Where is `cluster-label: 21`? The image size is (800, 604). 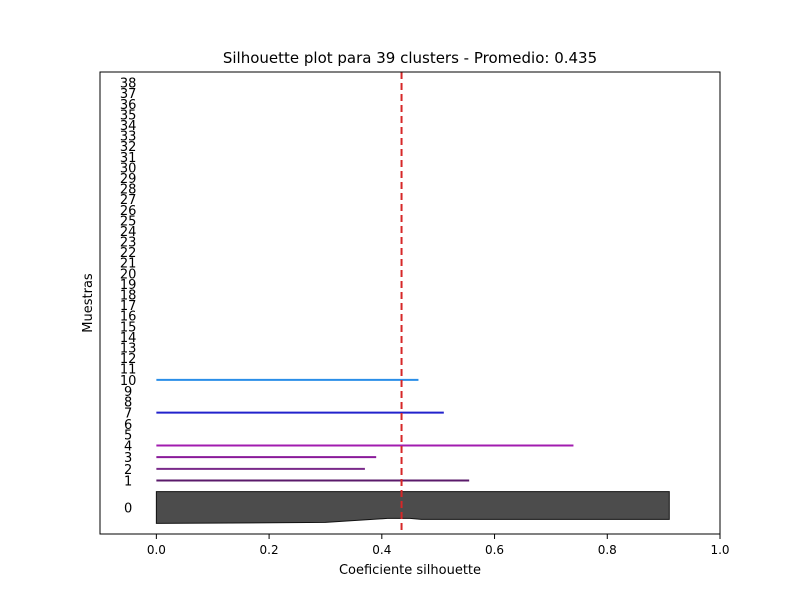
cluster-label: 21 is located at coordinates (128, 264).